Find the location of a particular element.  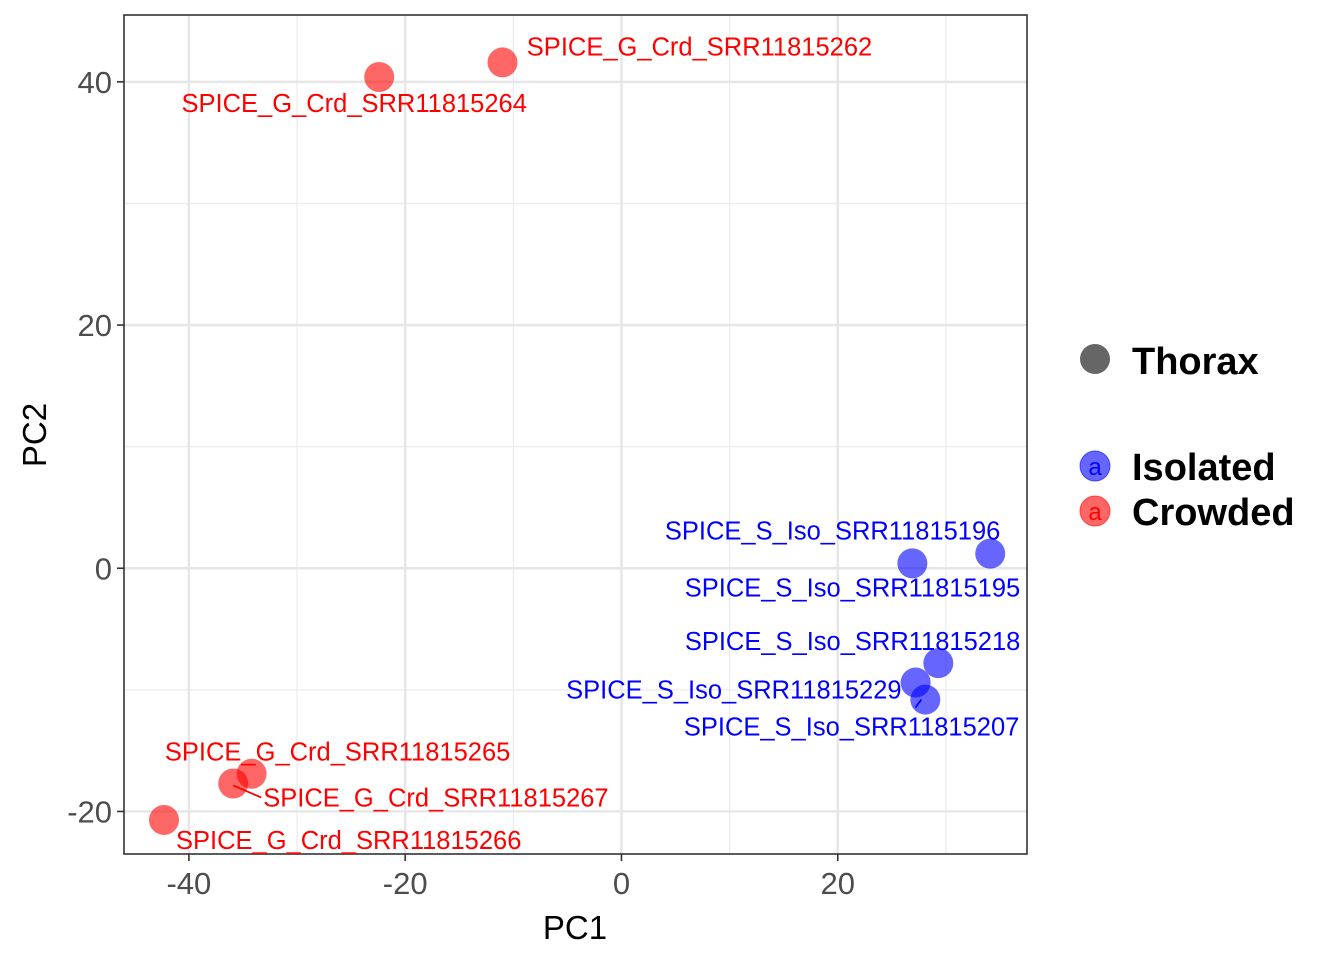

legend-shape-title: Thorax is located at coordinates (1195, 362).